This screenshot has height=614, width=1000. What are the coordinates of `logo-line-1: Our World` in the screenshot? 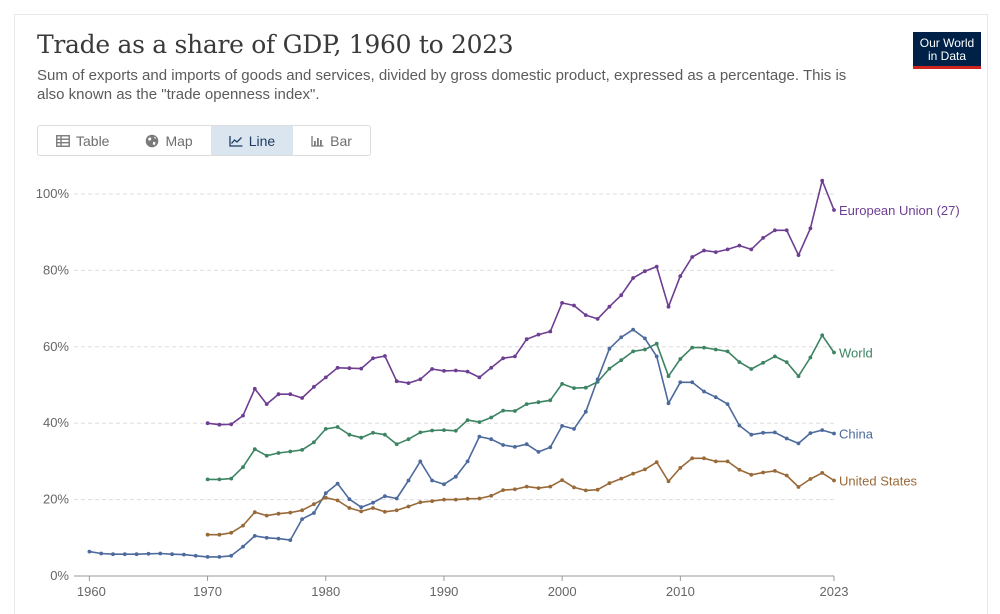 It's located at (947, 43).